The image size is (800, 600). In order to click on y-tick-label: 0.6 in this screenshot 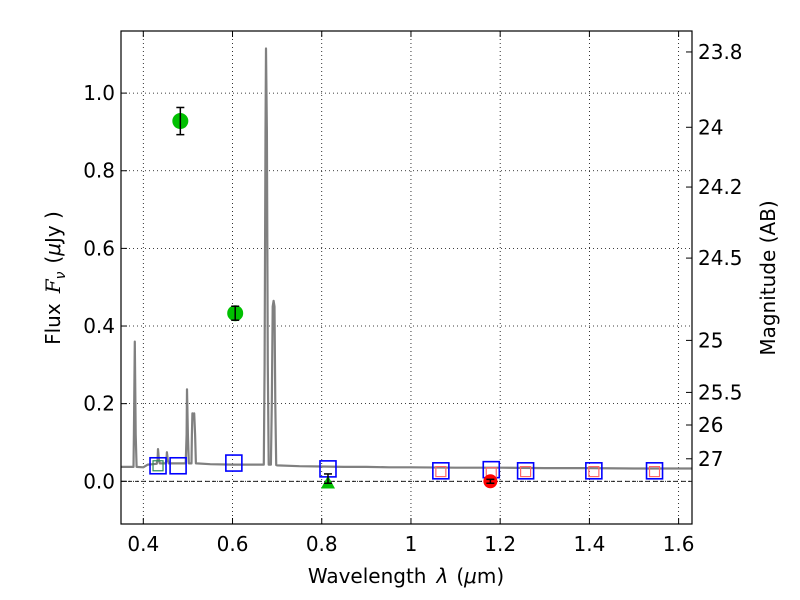, I will do `click(99, 248)`.